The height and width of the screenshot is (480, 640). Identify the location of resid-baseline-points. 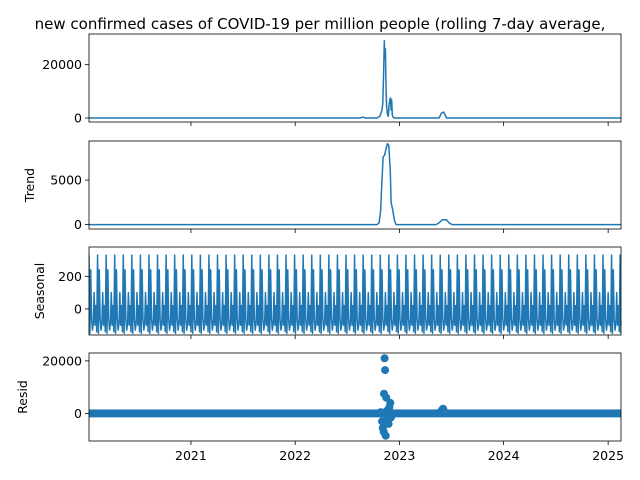
(355, 413).